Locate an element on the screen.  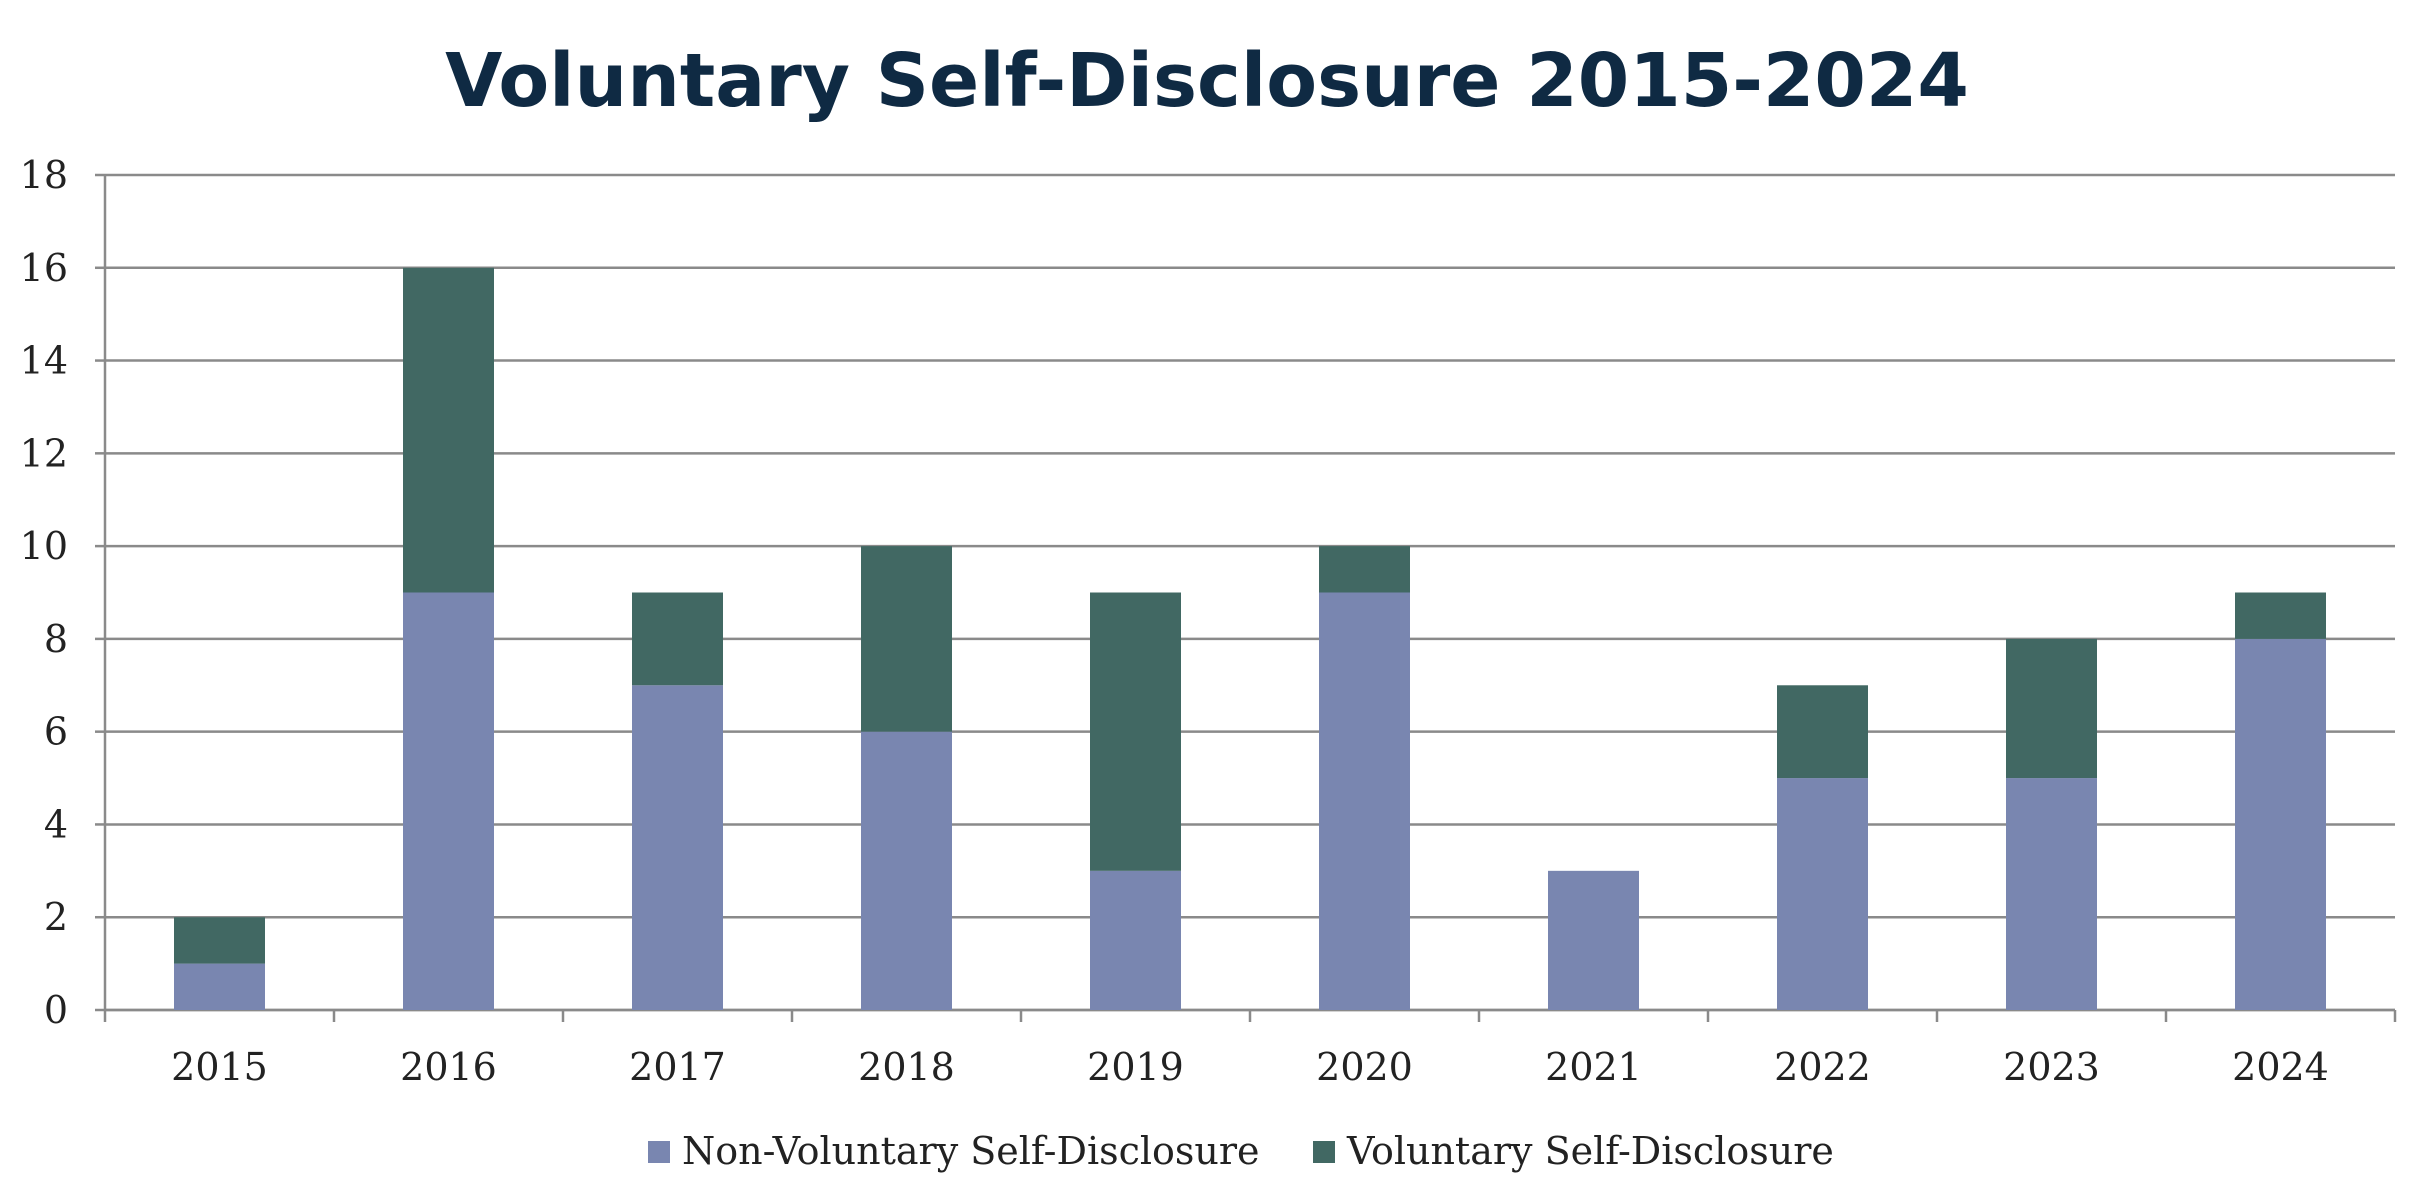
bar-non-voluntary-2015 is located at coordinates (219, 986).